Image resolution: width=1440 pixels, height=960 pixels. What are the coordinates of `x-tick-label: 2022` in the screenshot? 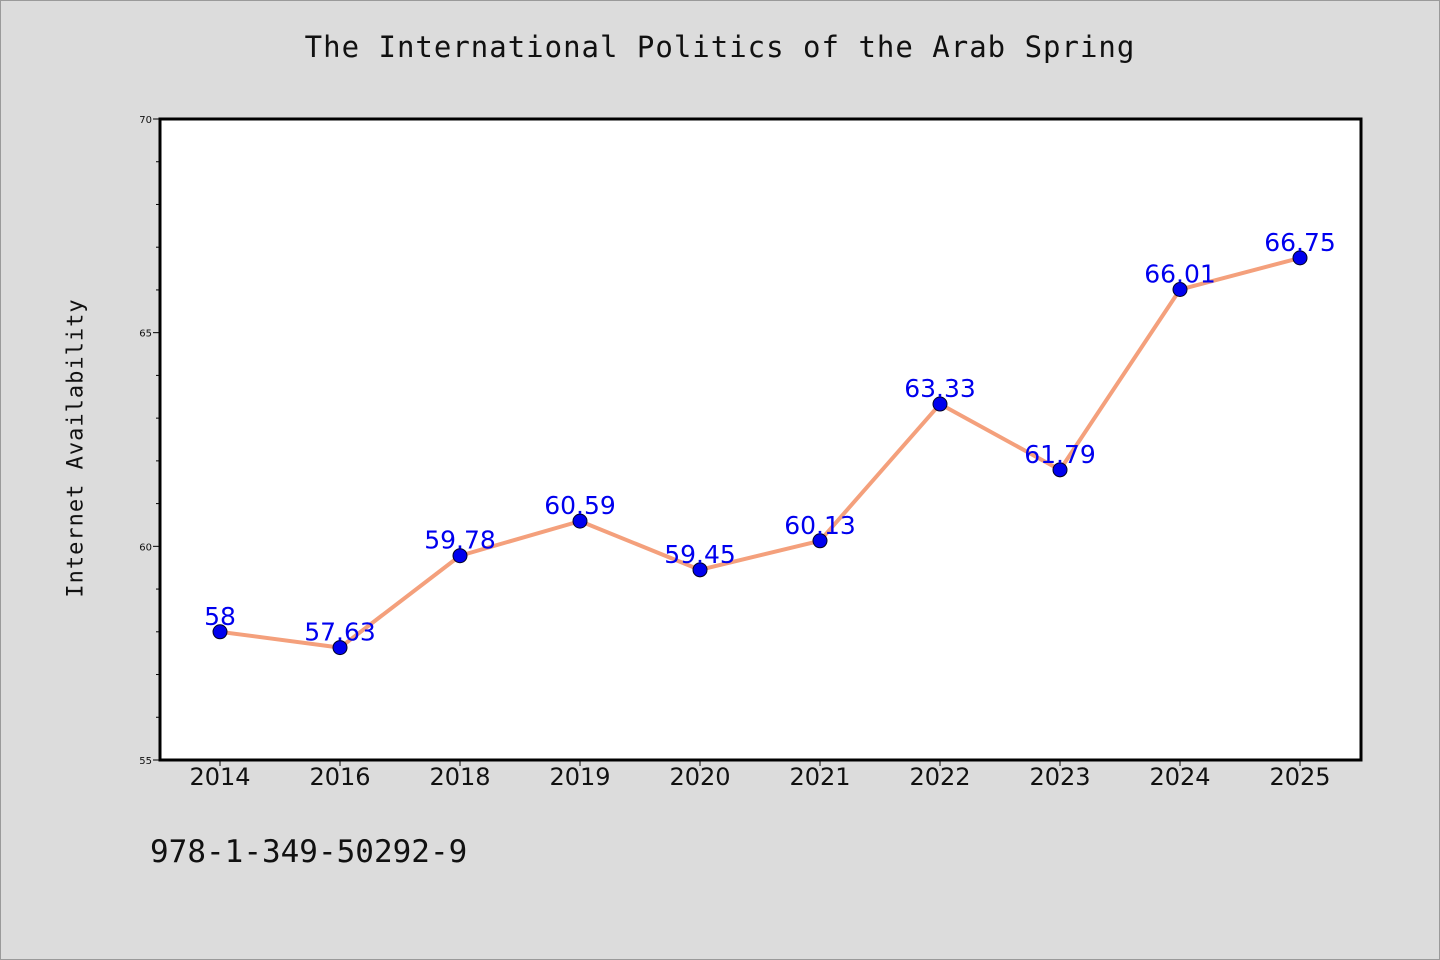 It's located at (939, 777).